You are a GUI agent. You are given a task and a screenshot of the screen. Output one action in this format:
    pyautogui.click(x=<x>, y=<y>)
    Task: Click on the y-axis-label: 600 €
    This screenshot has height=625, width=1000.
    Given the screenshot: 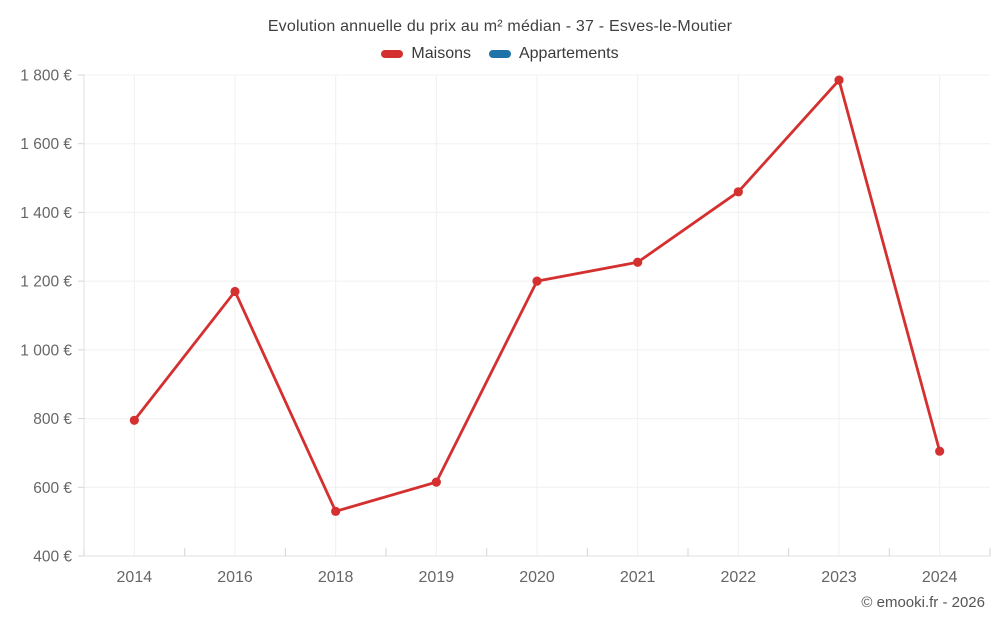 What is the action you would take?
    pyautogui.click(x=52, y=488)
    